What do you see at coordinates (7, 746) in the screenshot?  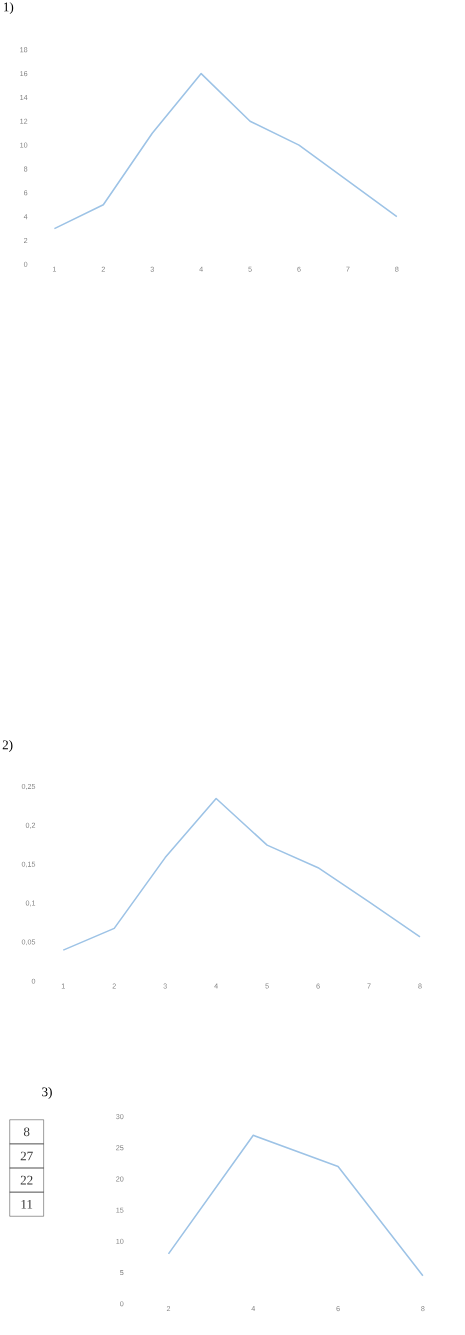 I see `chart-title: 2)` at bounding box center [7, 746].